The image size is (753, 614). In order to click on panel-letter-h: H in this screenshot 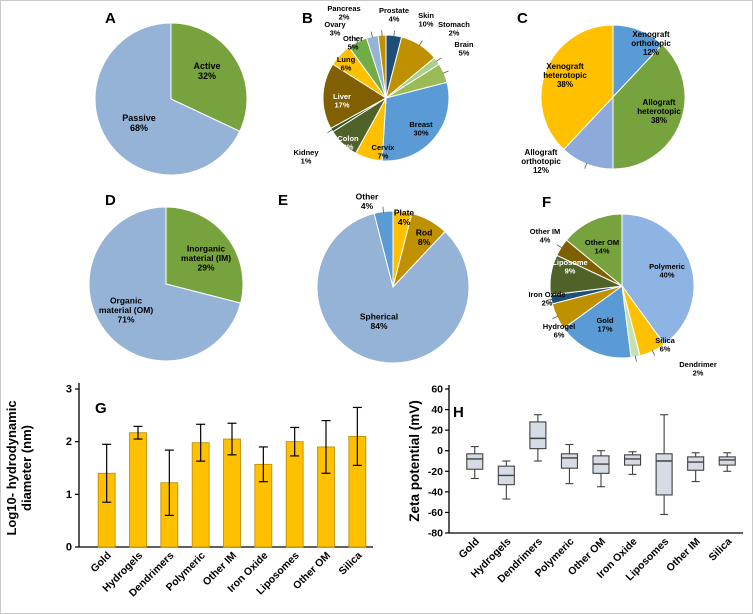, I will do `click(458, 412)`.